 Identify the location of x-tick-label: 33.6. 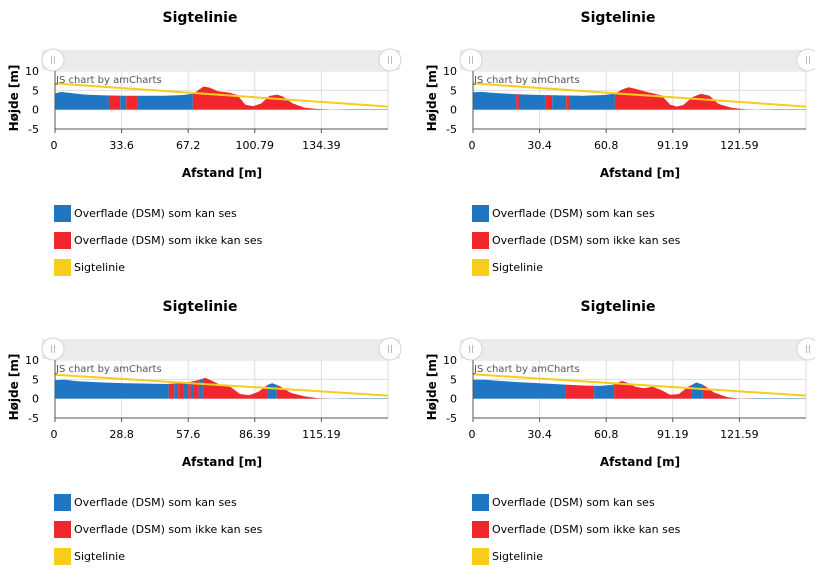
(121, 145).